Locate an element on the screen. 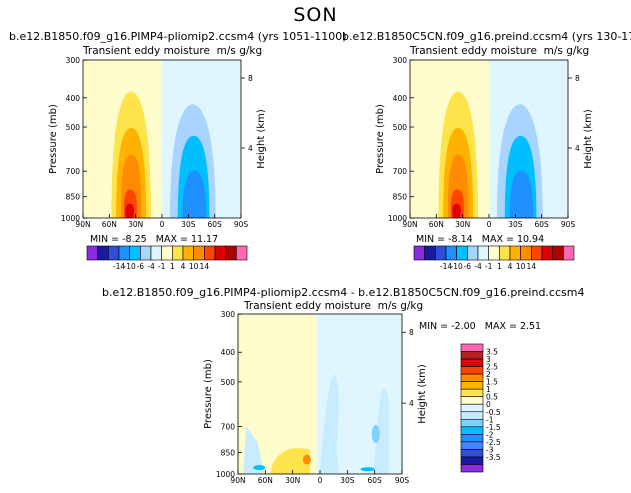 The height and width of the screenshot is (493, 631). colorbar-1-label: -1 is located at coordinates (162, 266).